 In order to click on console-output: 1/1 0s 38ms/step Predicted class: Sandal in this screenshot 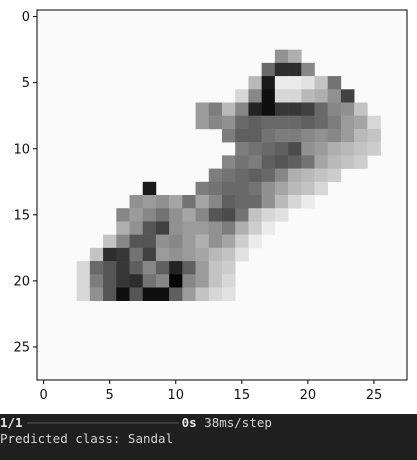, I will do `click(208, 437)`.